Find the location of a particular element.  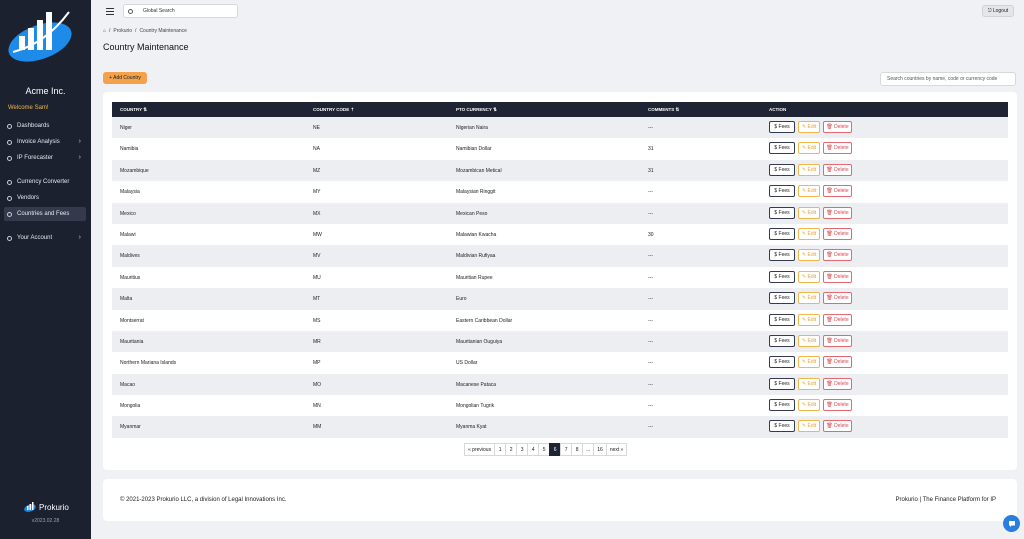

cell-country-code: MS is located at coordinates (317, 320).